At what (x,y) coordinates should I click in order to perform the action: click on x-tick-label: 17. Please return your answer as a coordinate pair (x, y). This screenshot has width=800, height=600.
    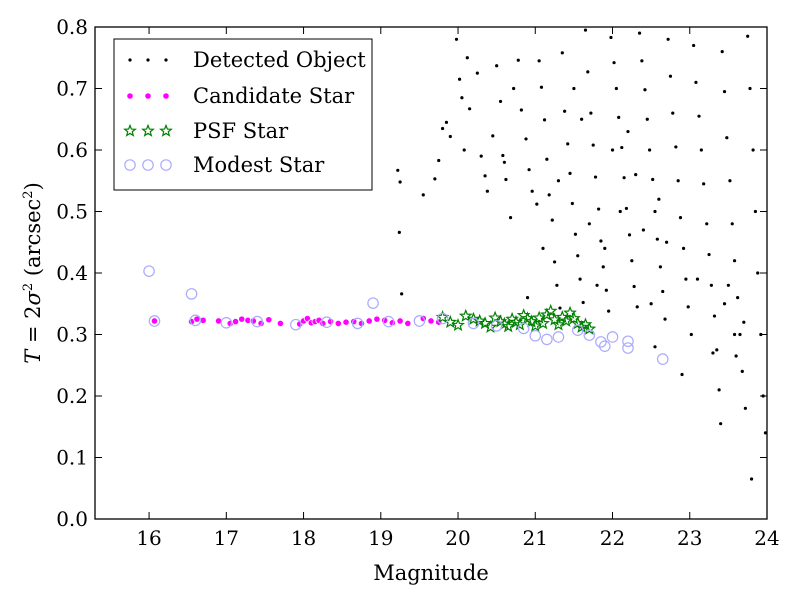
    Looking at the image, I should click on (226, 538).